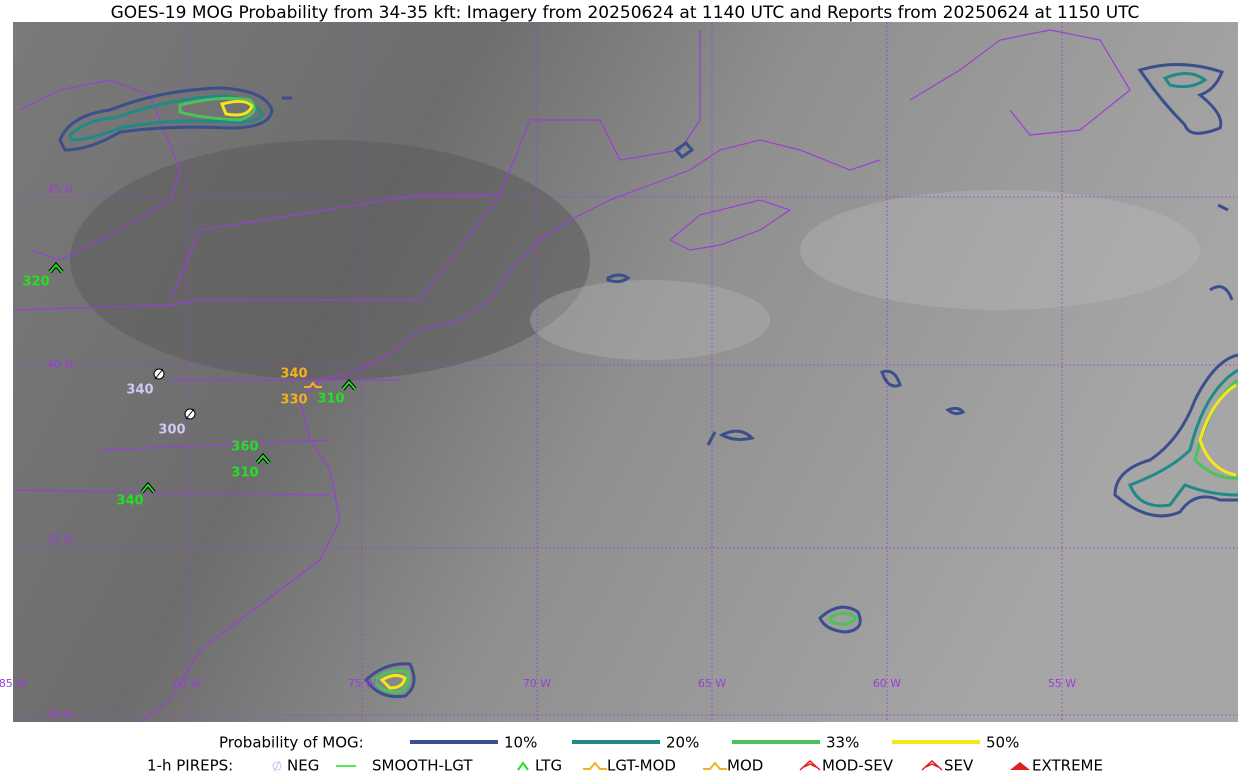 The height and width of the screenshot is (782, 1250). Describe the element at coordinates (60, 189) in the screenshot. I see `lat-label: 45 N` at that location.